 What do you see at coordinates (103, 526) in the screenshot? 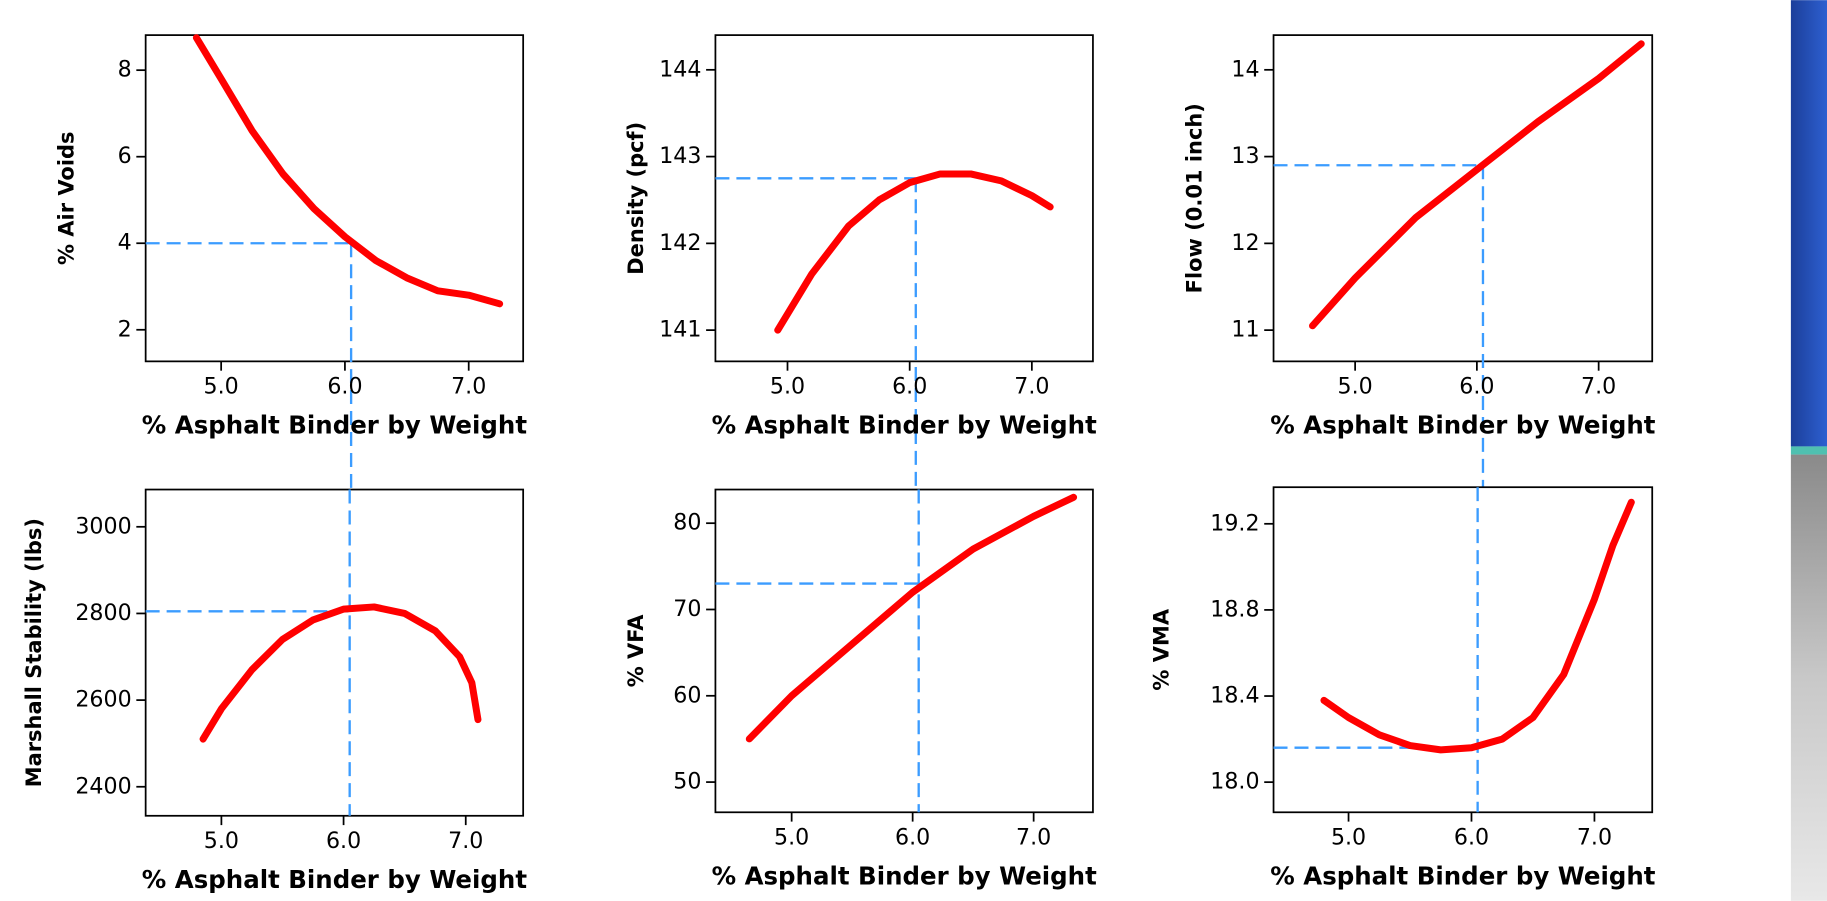
I see `y-tick-label: 3000` at bounding box center [103, 526].